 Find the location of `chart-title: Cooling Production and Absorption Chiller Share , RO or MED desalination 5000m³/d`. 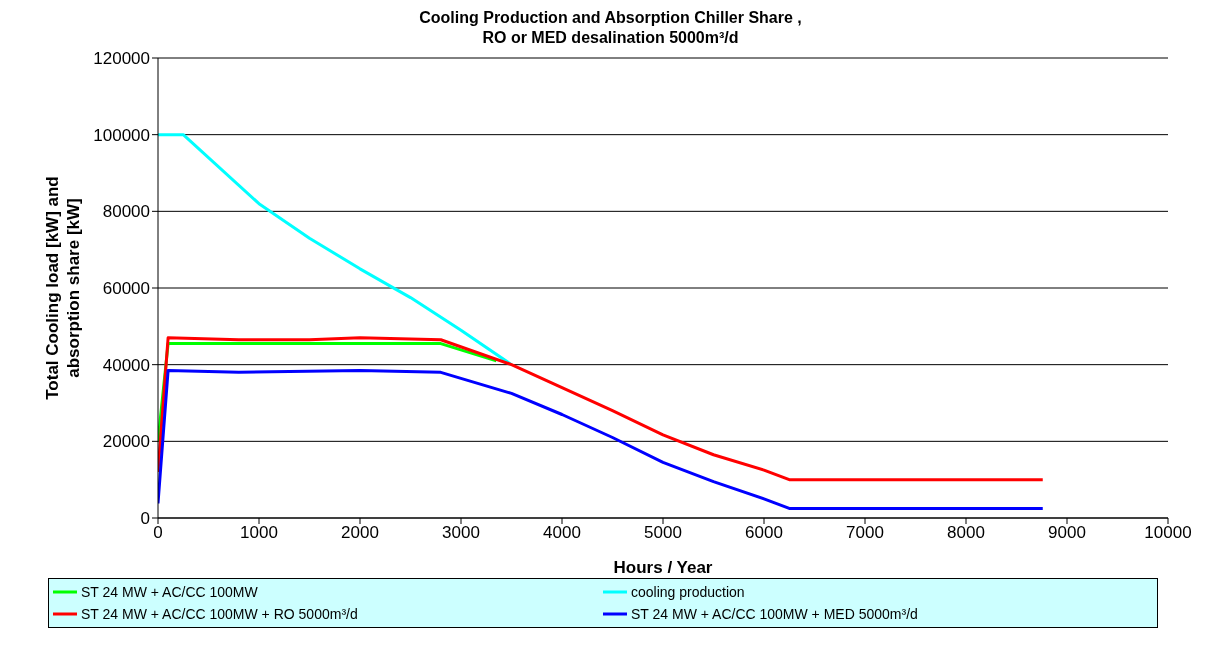

chart-title: Cooling Production and Absorption Chiller Share , RO or MED desalination 5000m³/d is located at coordinates (610, 28).